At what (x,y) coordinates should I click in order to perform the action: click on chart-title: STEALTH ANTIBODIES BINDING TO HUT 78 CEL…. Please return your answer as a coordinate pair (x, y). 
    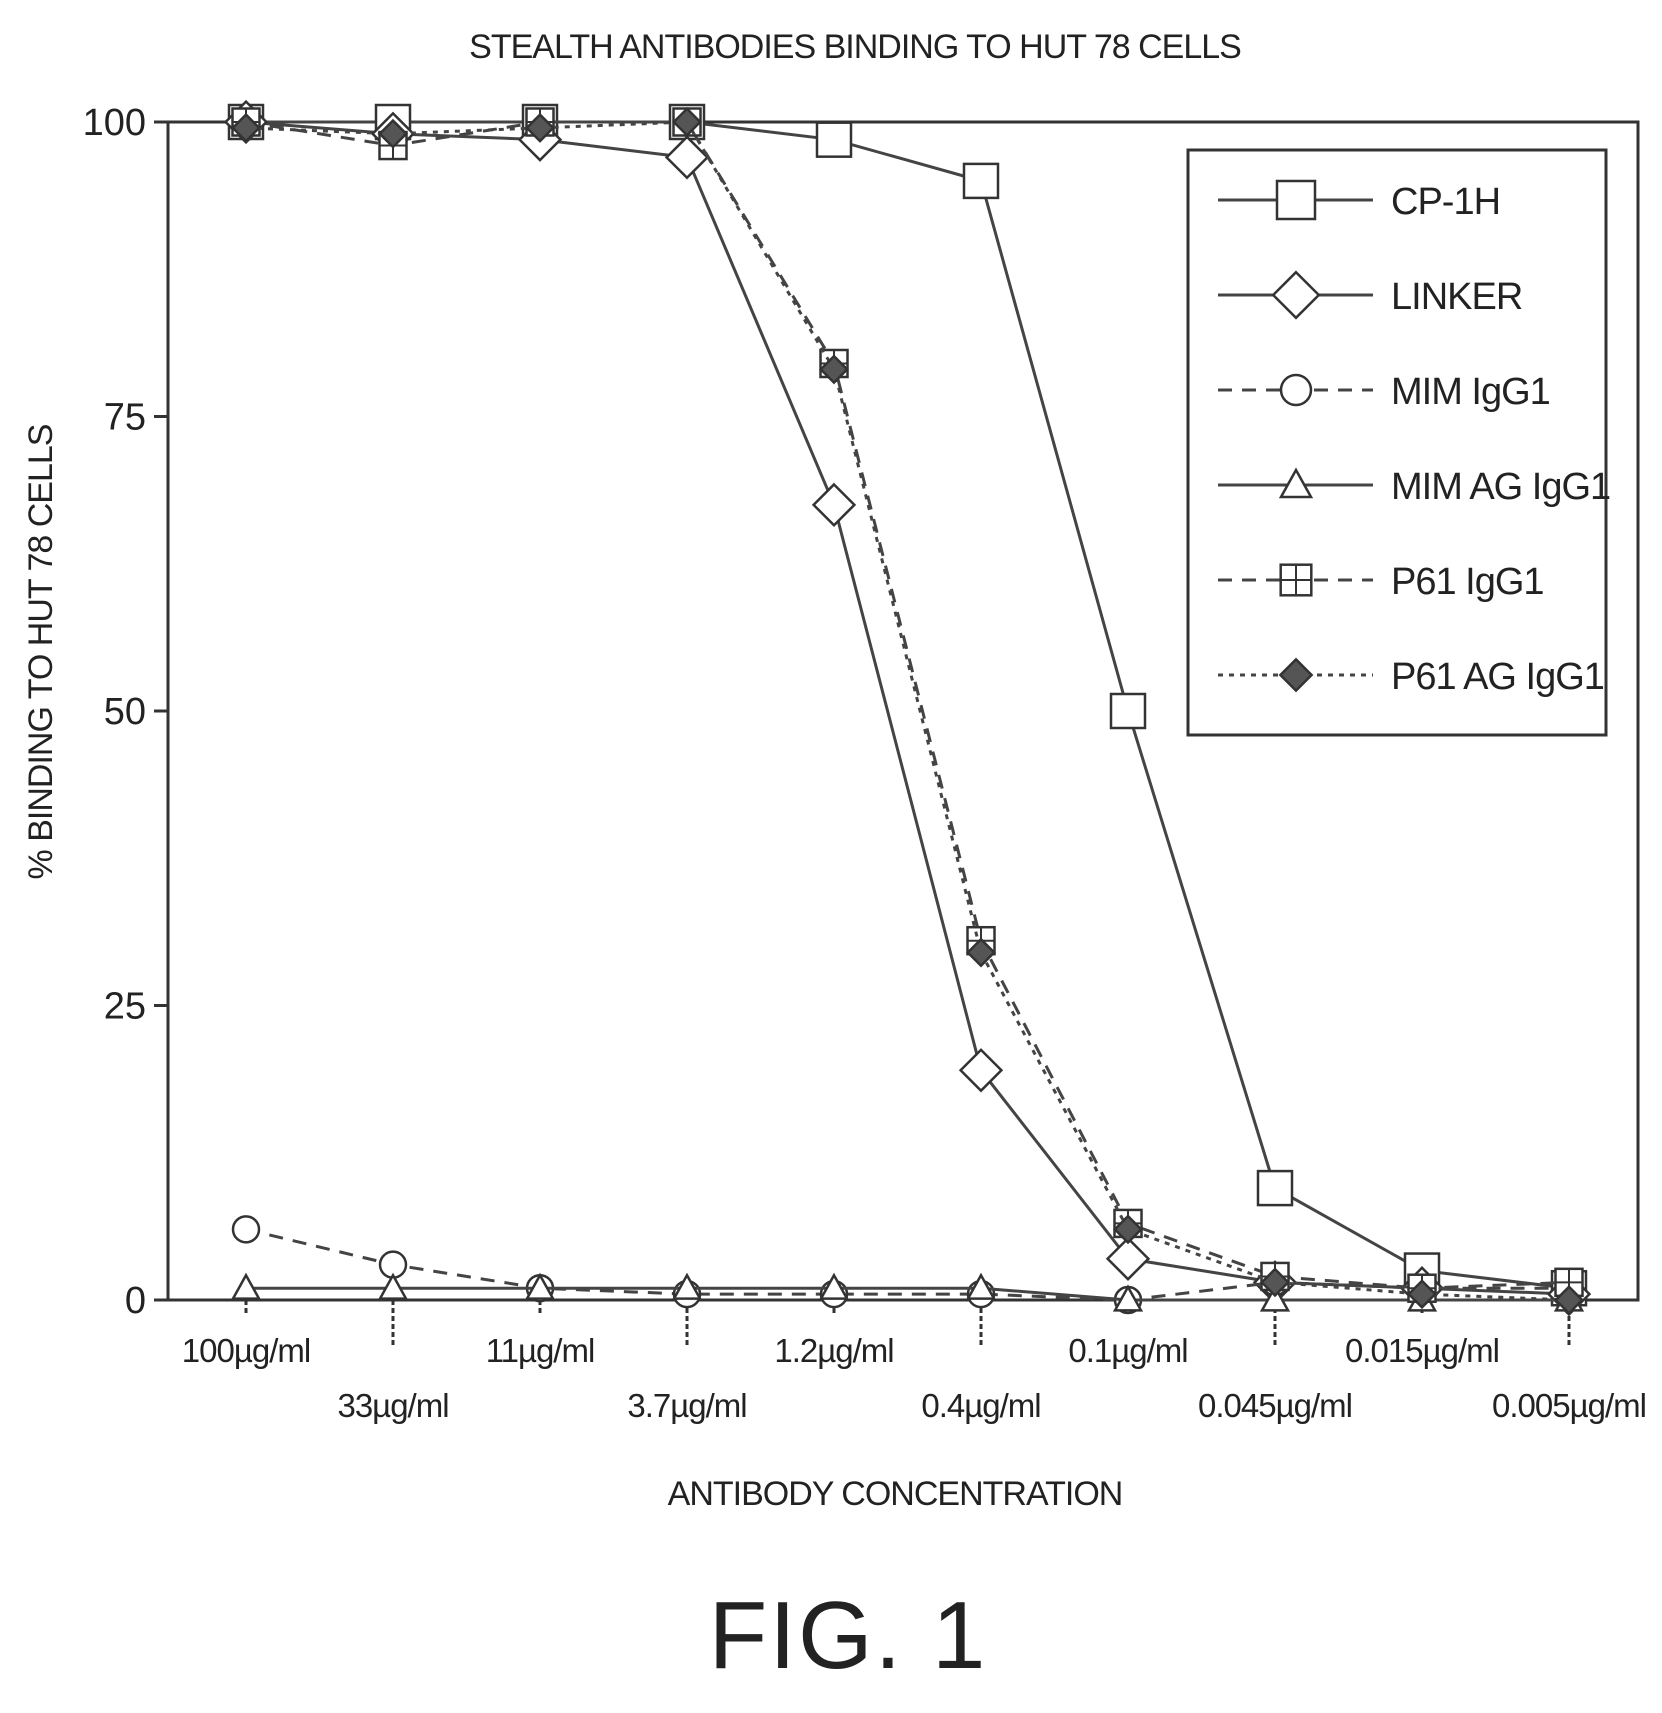
    Looking at the image, I should click on (855, 47).